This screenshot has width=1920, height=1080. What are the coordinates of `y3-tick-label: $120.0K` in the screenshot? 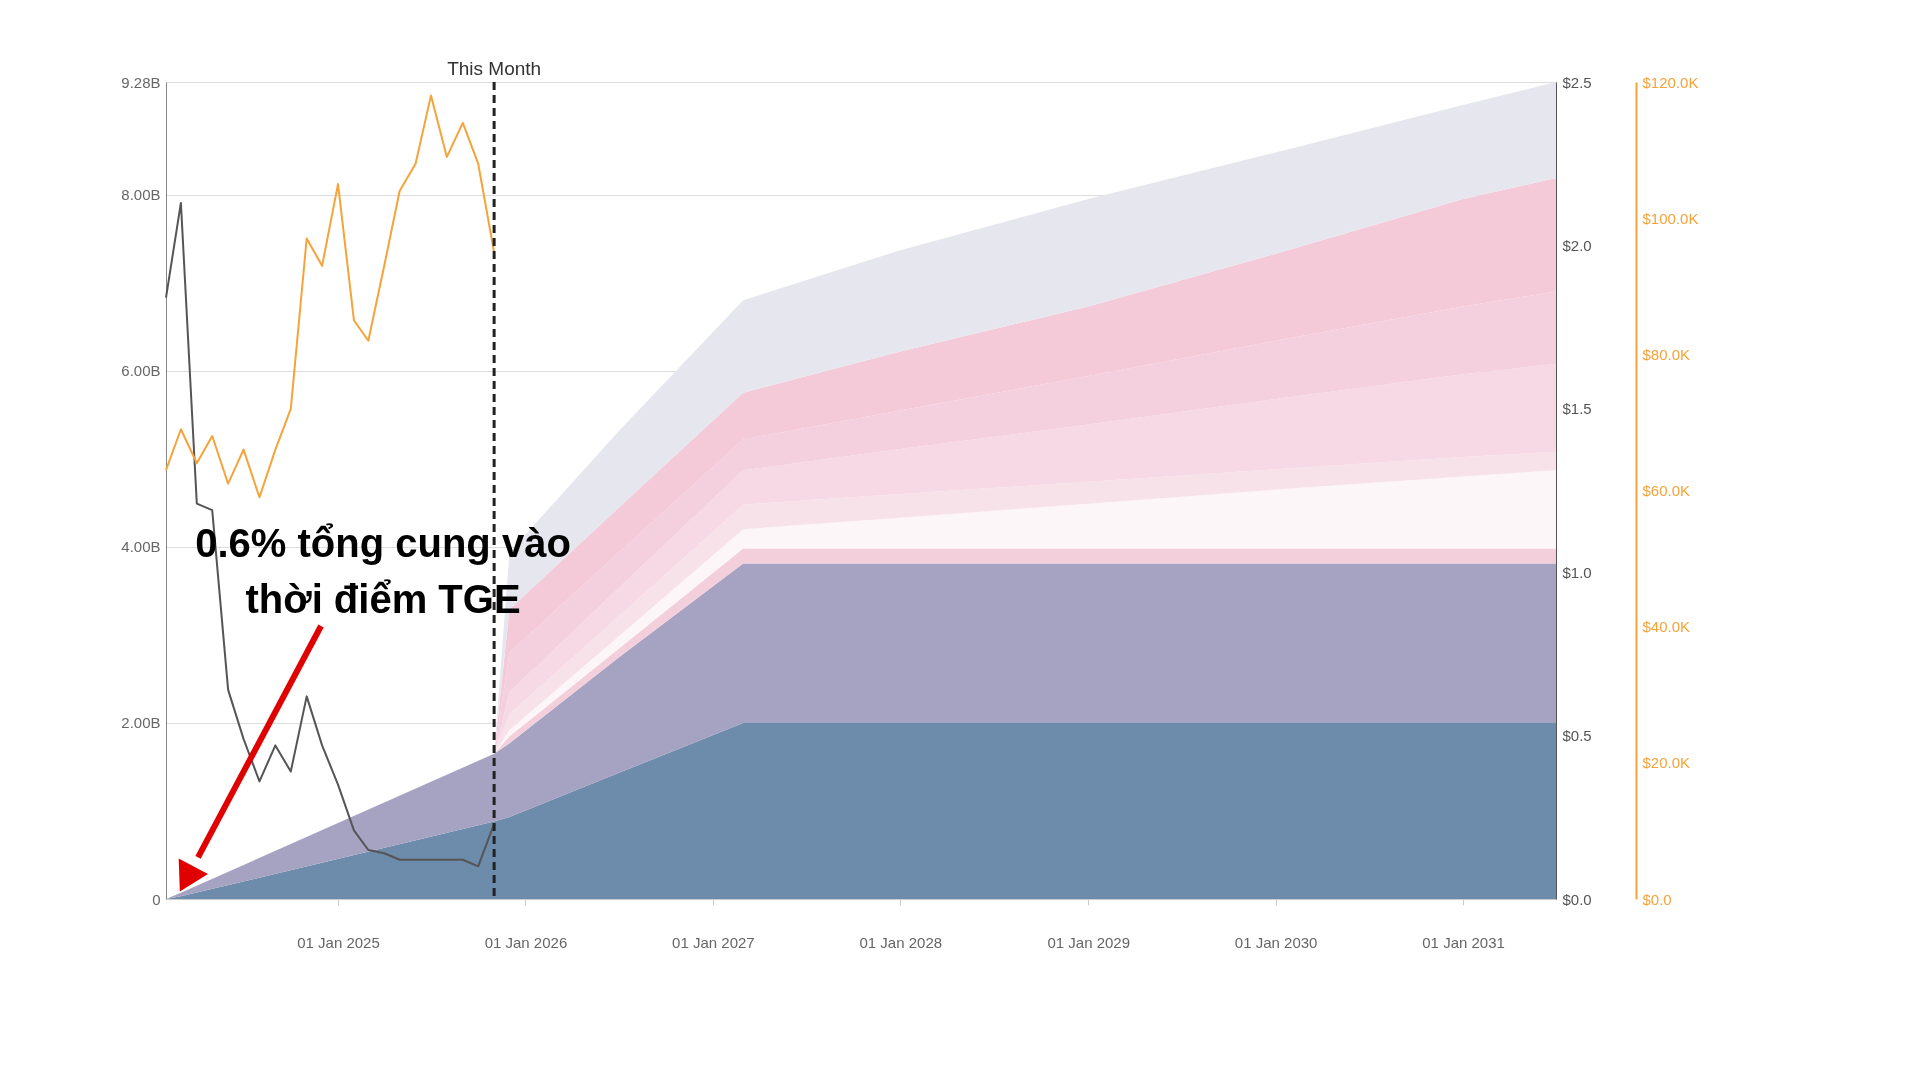 It's located at (1670, 82).